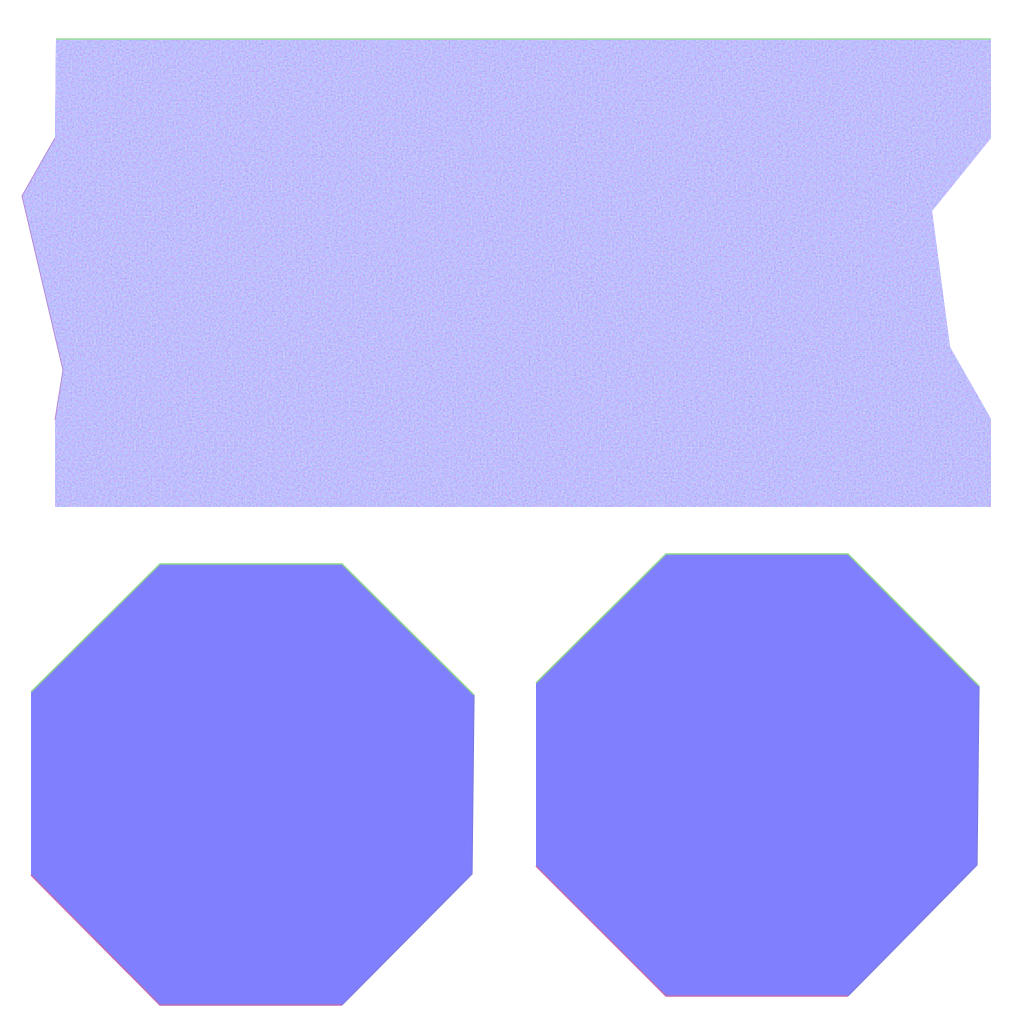  I want to click on octagon-right-right-edge, so click(913, 841).